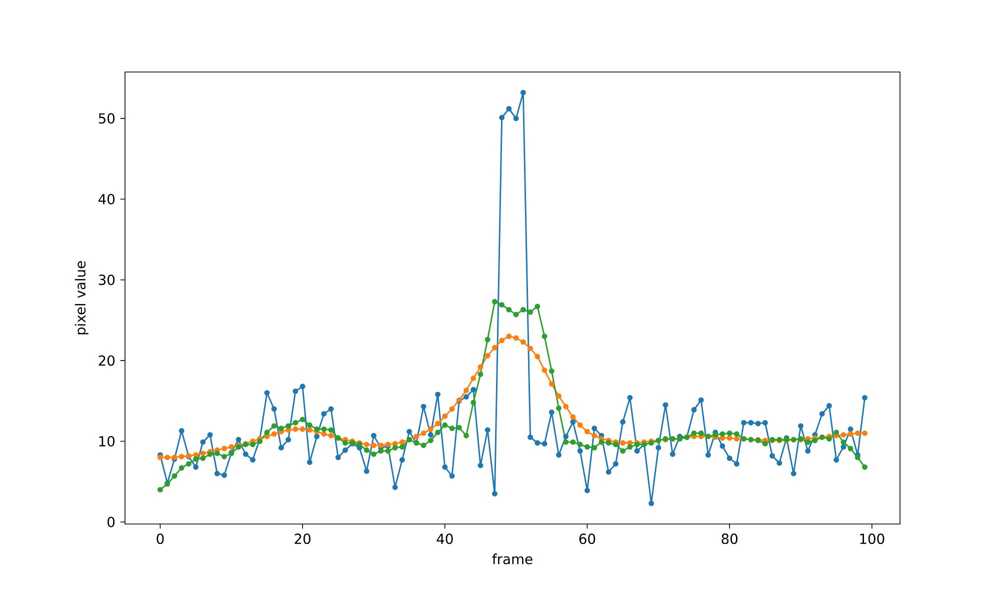 Image resolution: width=1000 pixels, height=600 pixels. I want to click on y-tick-label: 20, so click(106, 360).